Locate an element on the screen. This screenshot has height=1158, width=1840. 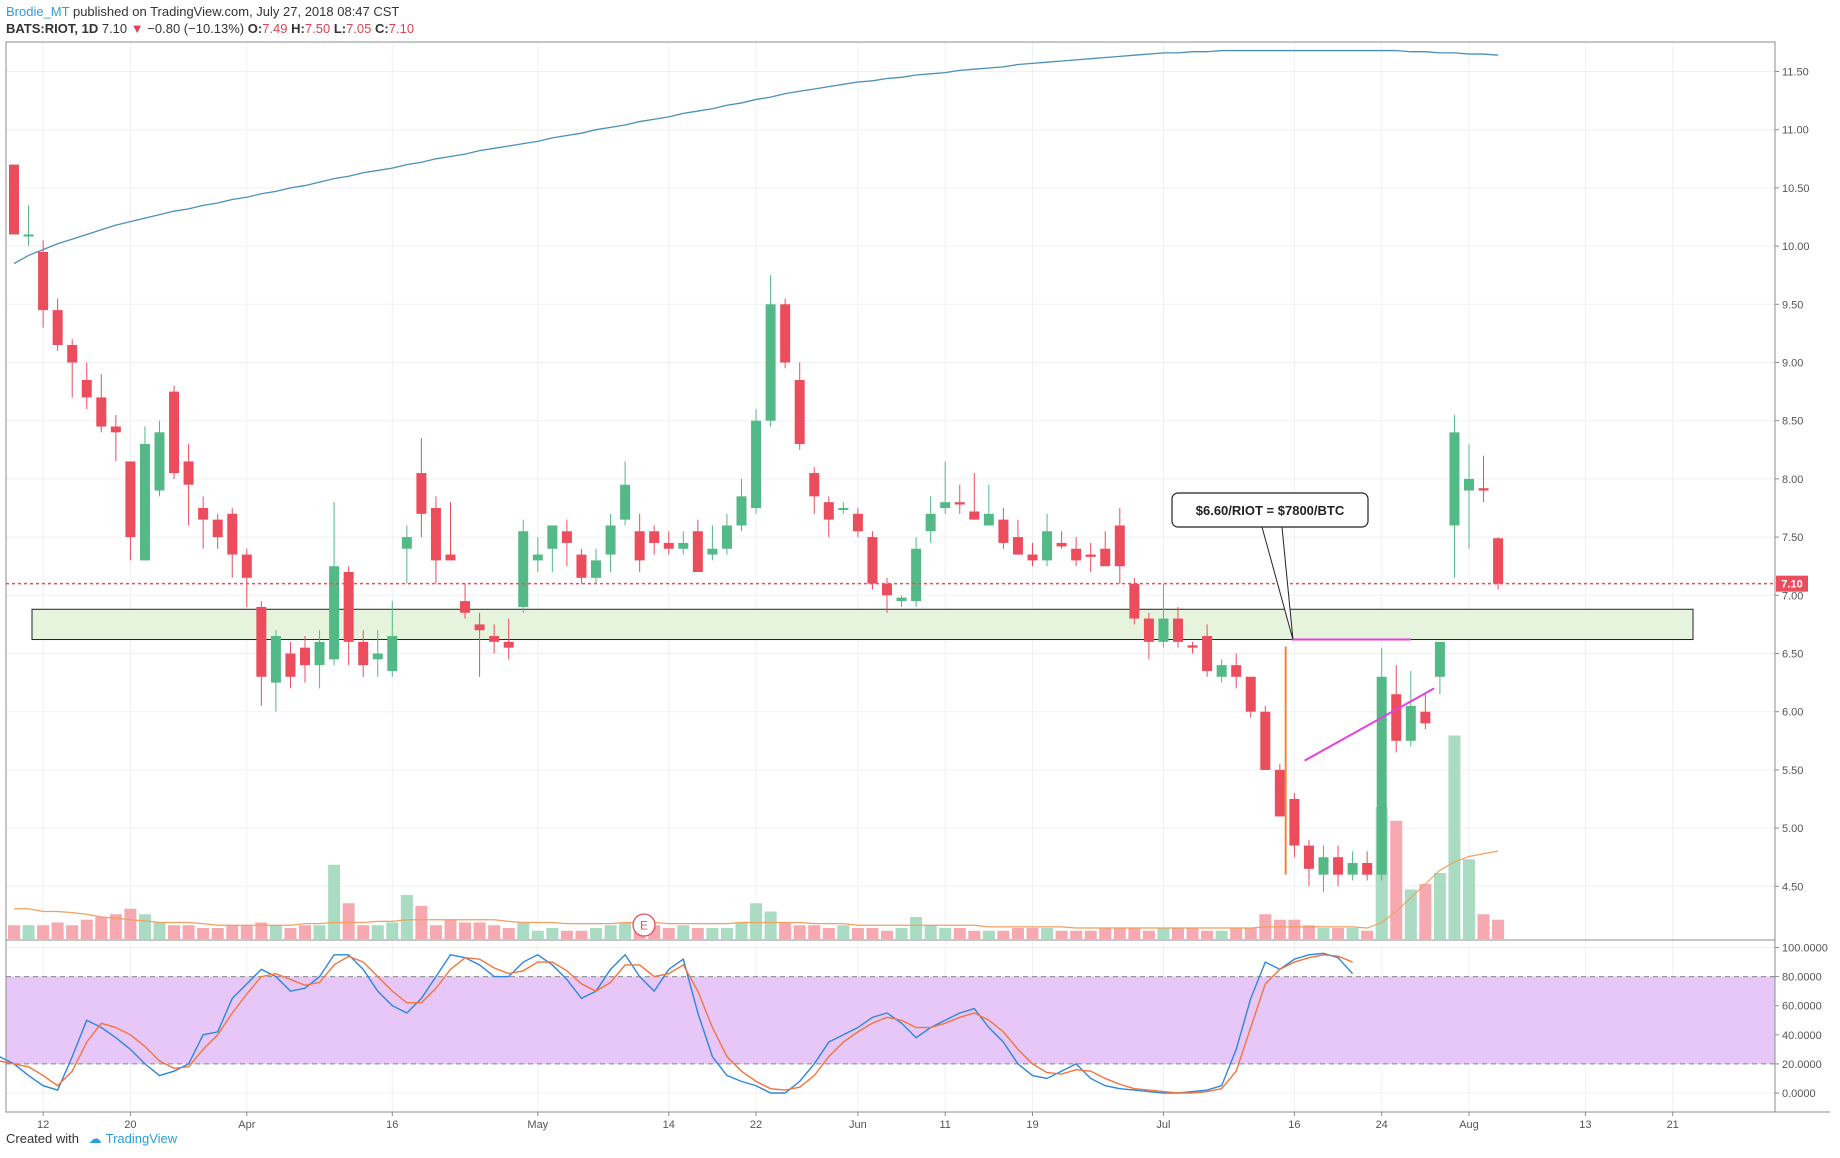
price-tick-label: 6.00 is located at coordinates (1792, 713).